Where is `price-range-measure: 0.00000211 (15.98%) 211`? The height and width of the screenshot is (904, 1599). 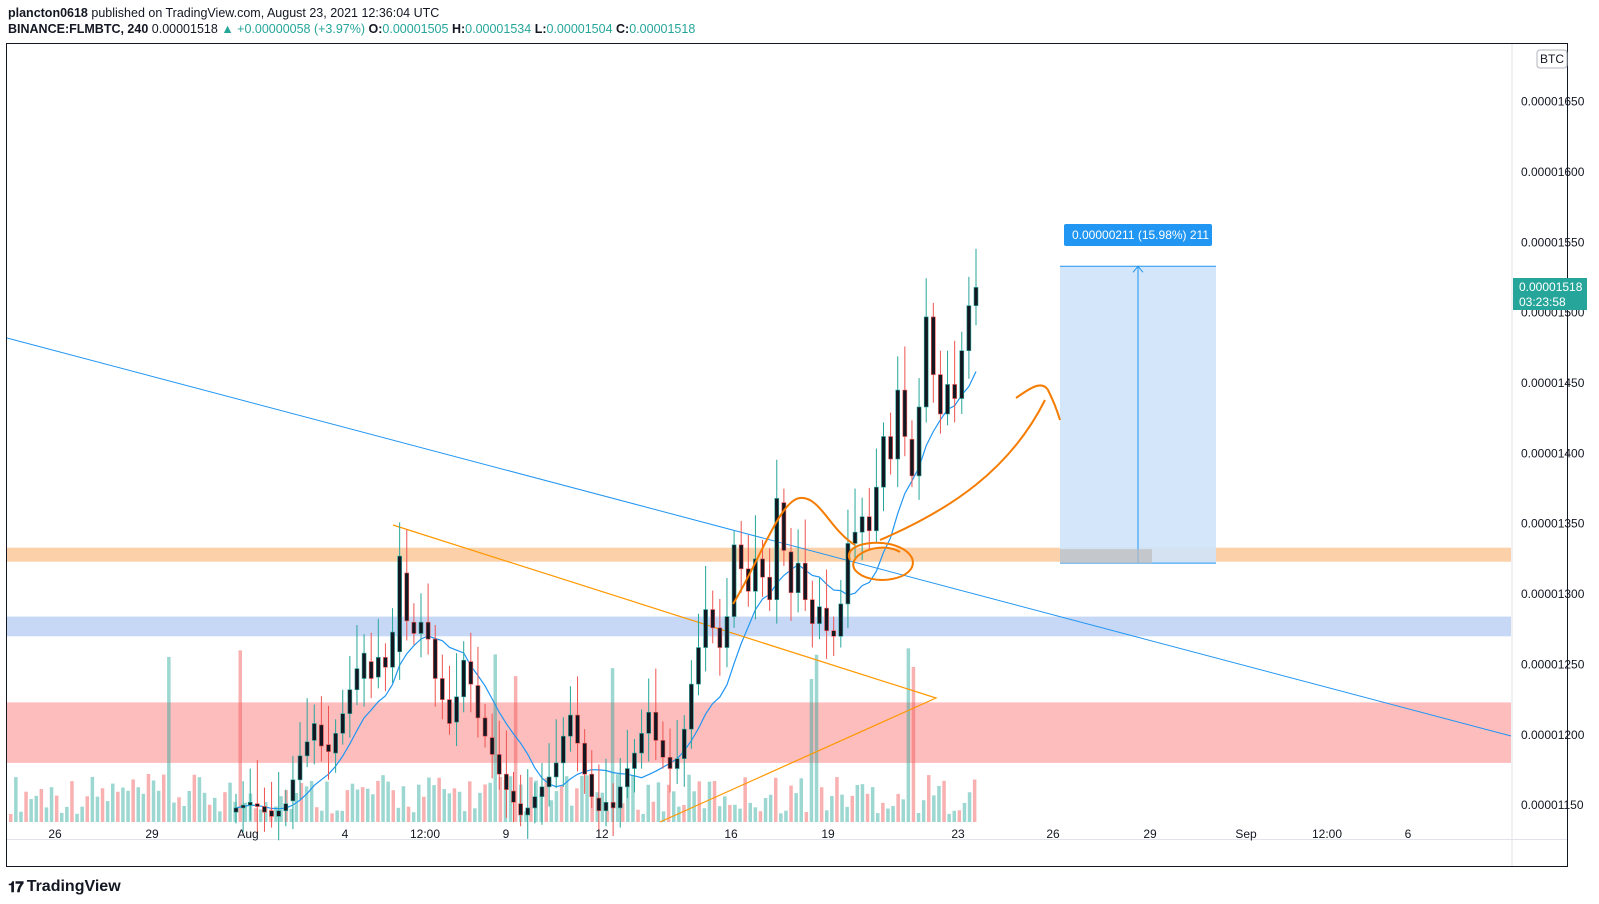 price-range-measure: 0.00000211 (15.98%) 211 is located at coordinates (1138, 394).